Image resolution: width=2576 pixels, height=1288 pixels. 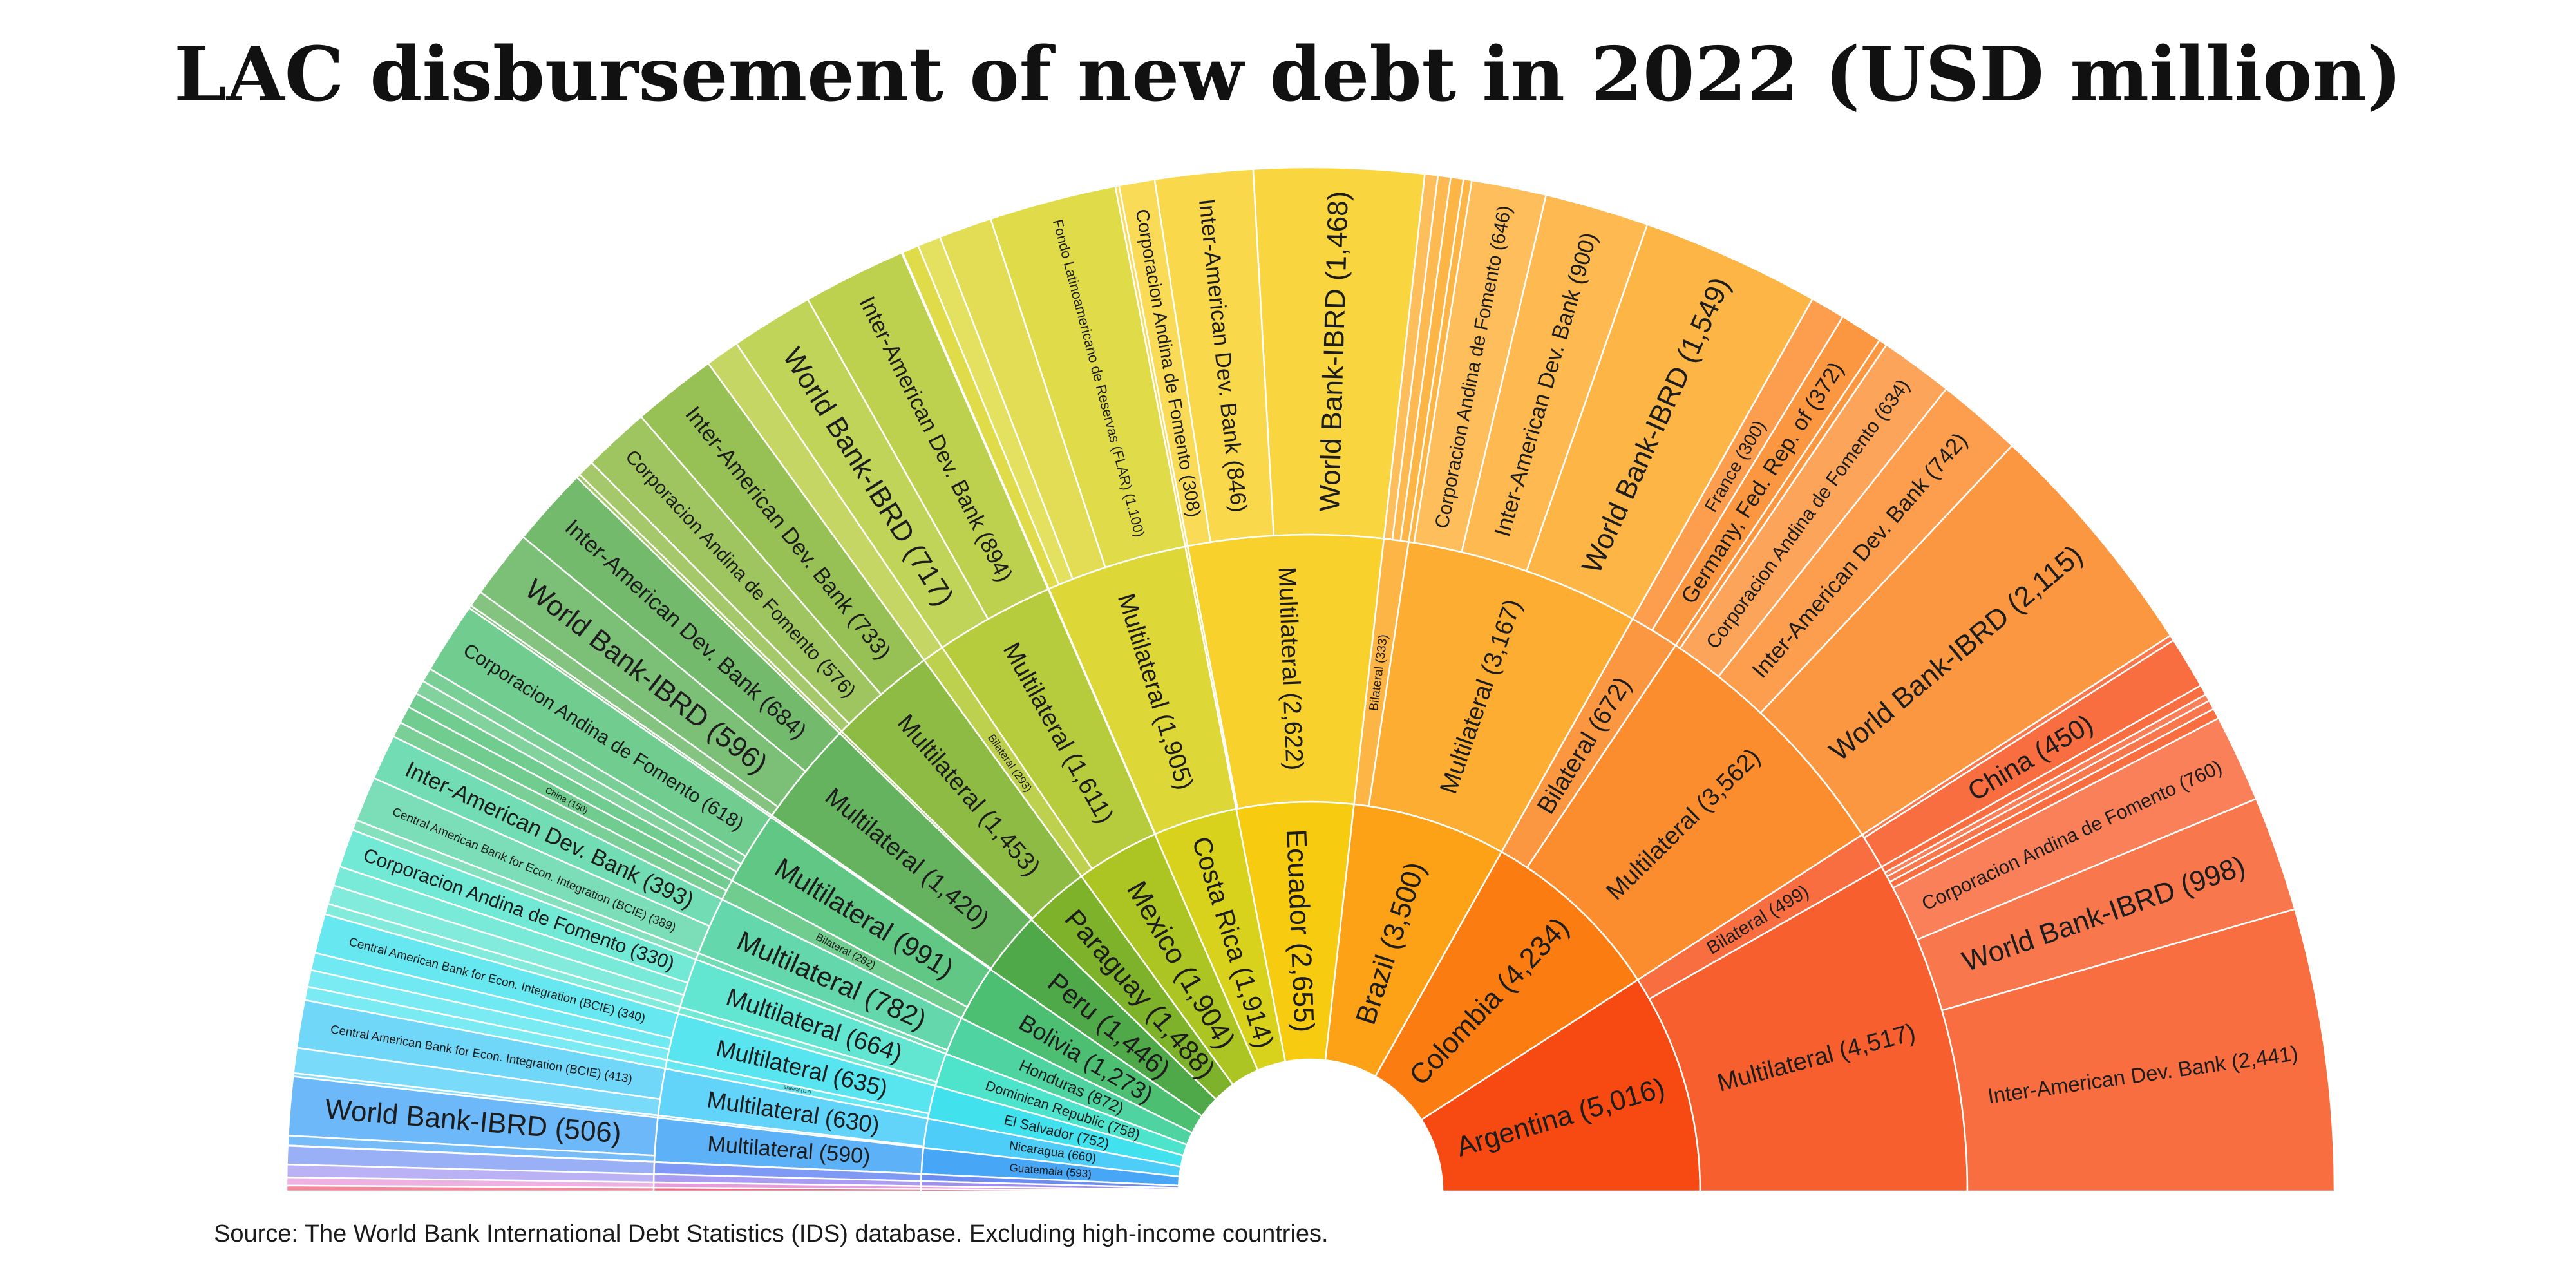 What do you see at coordinates (787, 1189) in the screenshot?
I see `segment-creditor-type-segment` at bounding box center [787, 1189].